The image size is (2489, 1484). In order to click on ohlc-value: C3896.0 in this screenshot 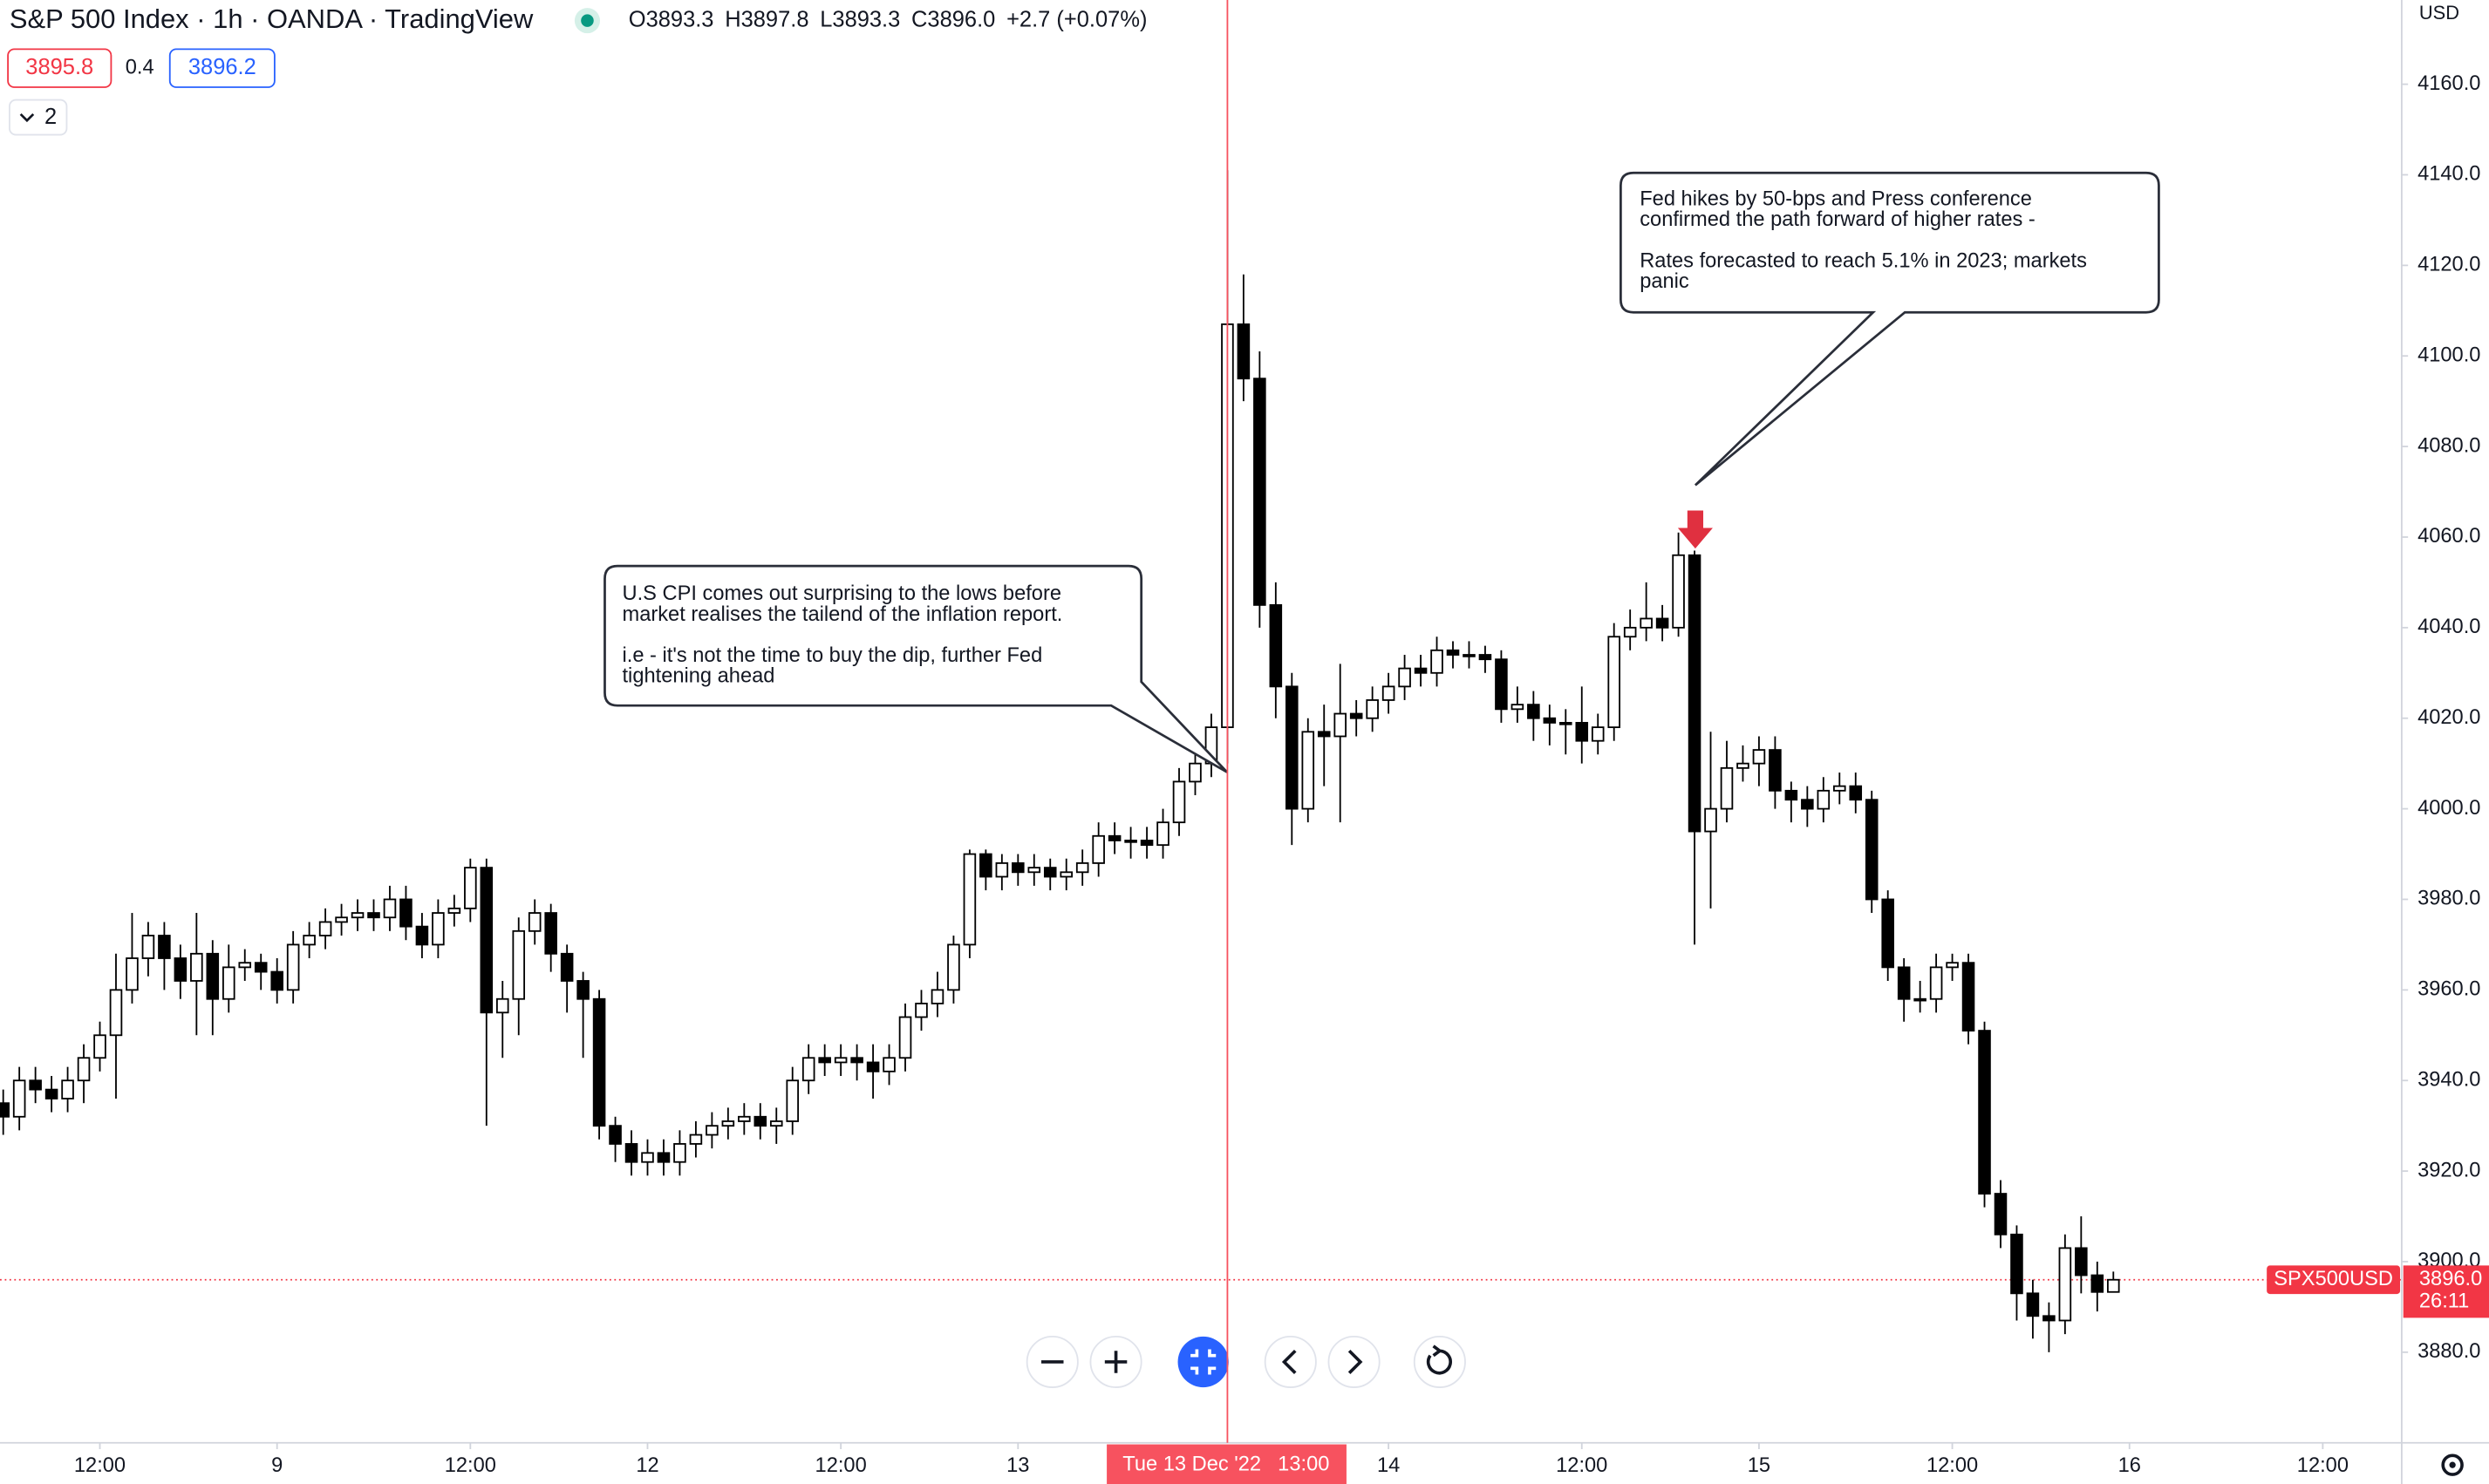, I will do `click(953, 19)`.